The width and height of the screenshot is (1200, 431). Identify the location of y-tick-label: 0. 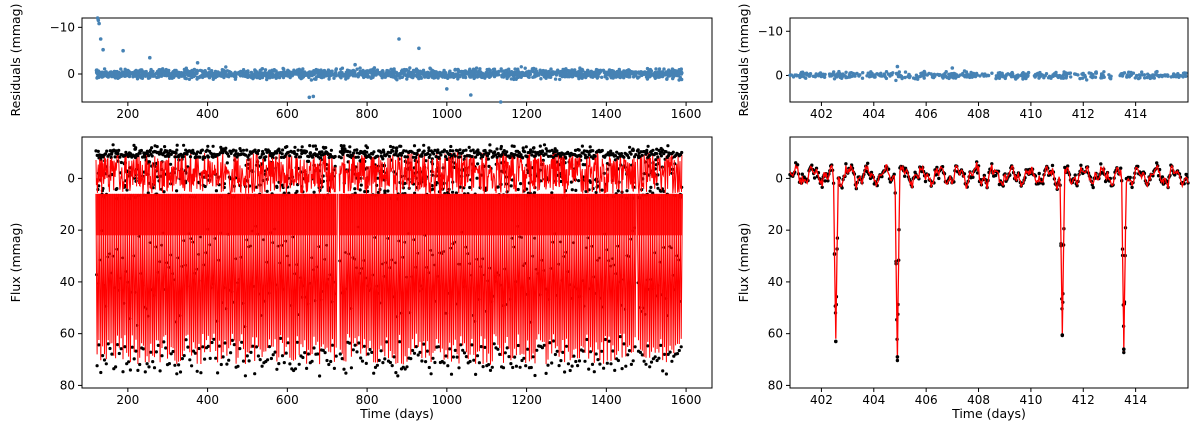
(71, 74).